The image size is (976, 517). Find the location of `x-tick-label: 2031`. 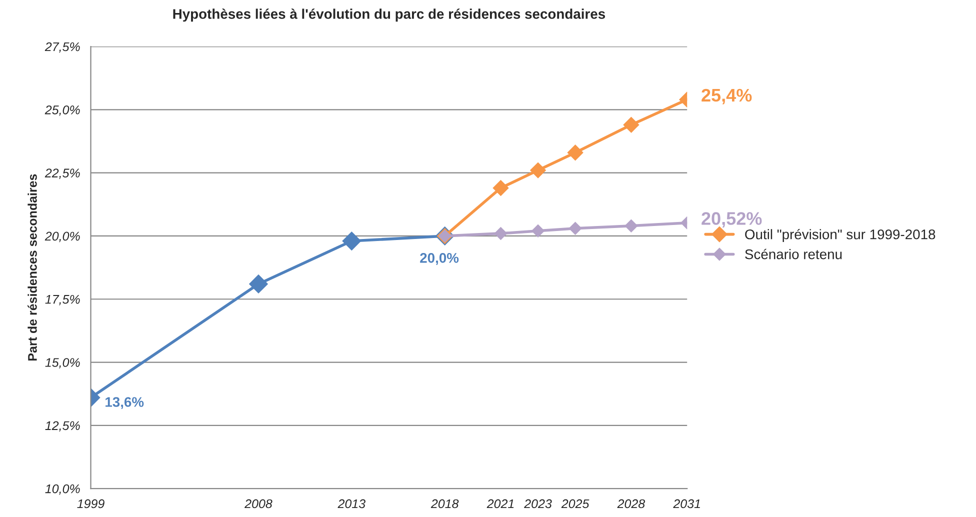

x-tick-label: 2031 is located at coordinates (686, 503).